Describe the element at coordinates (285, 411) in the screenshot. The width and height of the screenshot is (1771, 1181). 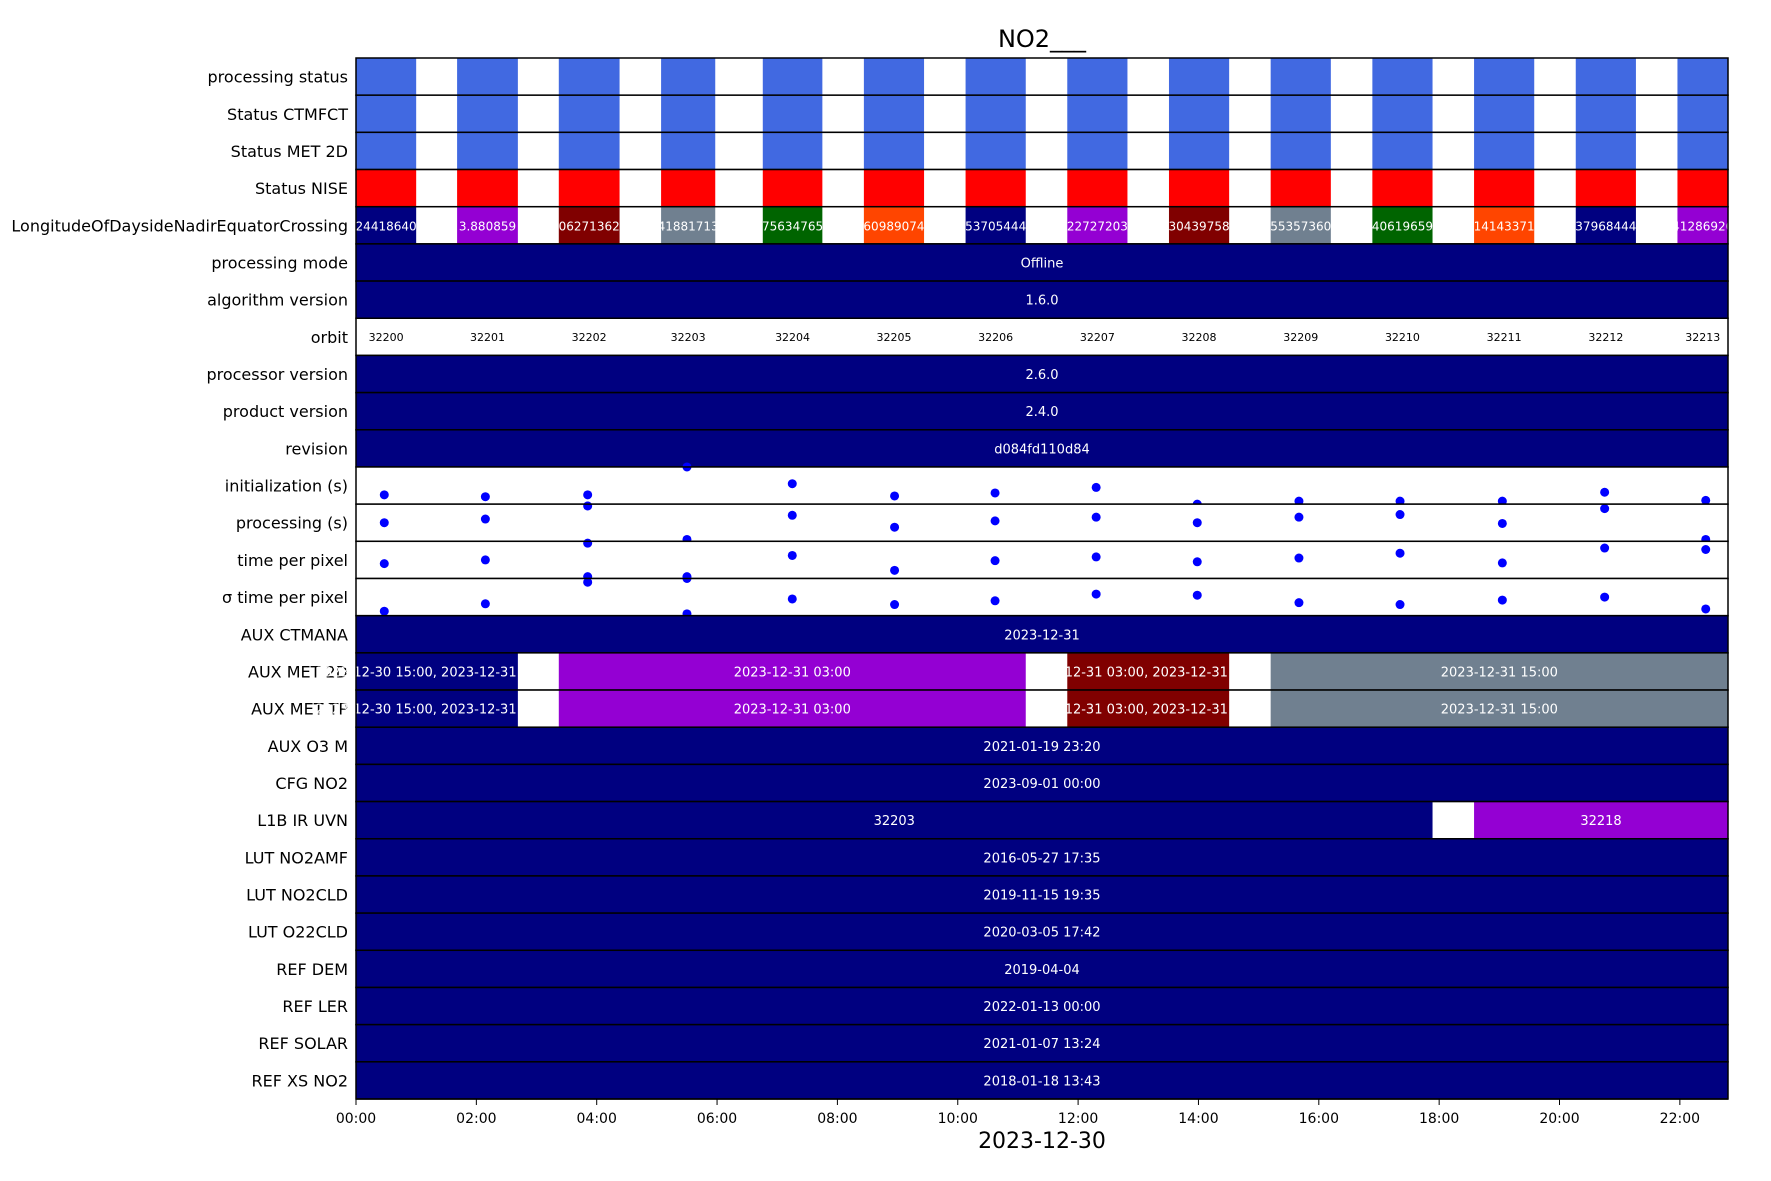
I see `row-label: product version` at that location.